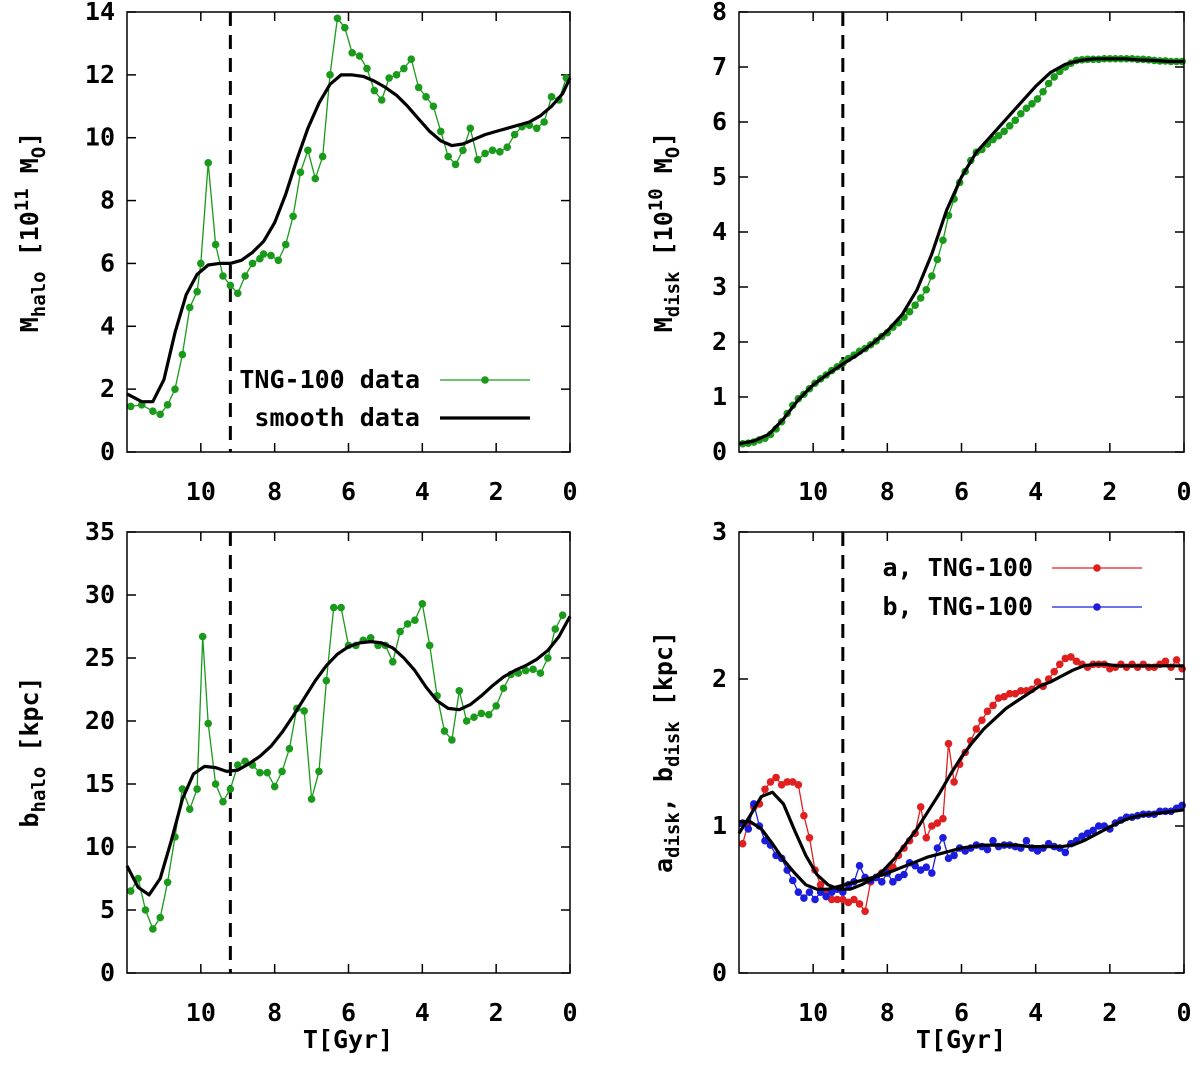  Describe the element at coordinates (100, 657) in the screenshot. I see `y-tick-label: 25` at that location.